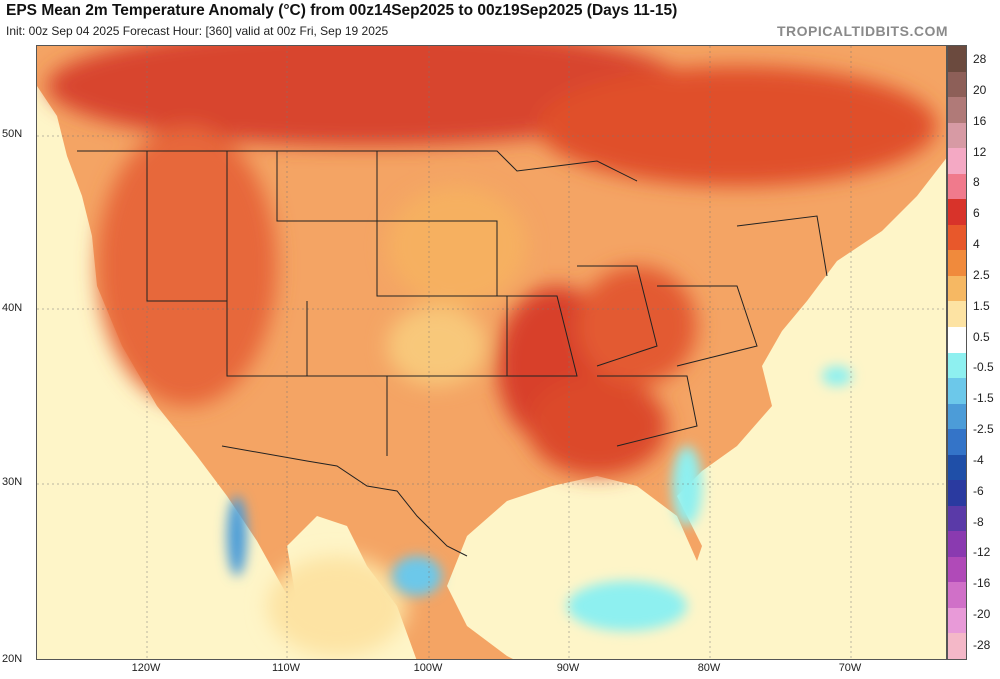 The image size is (1000, 679). I want to click on colorbar-label: 12, so click(980, 151).